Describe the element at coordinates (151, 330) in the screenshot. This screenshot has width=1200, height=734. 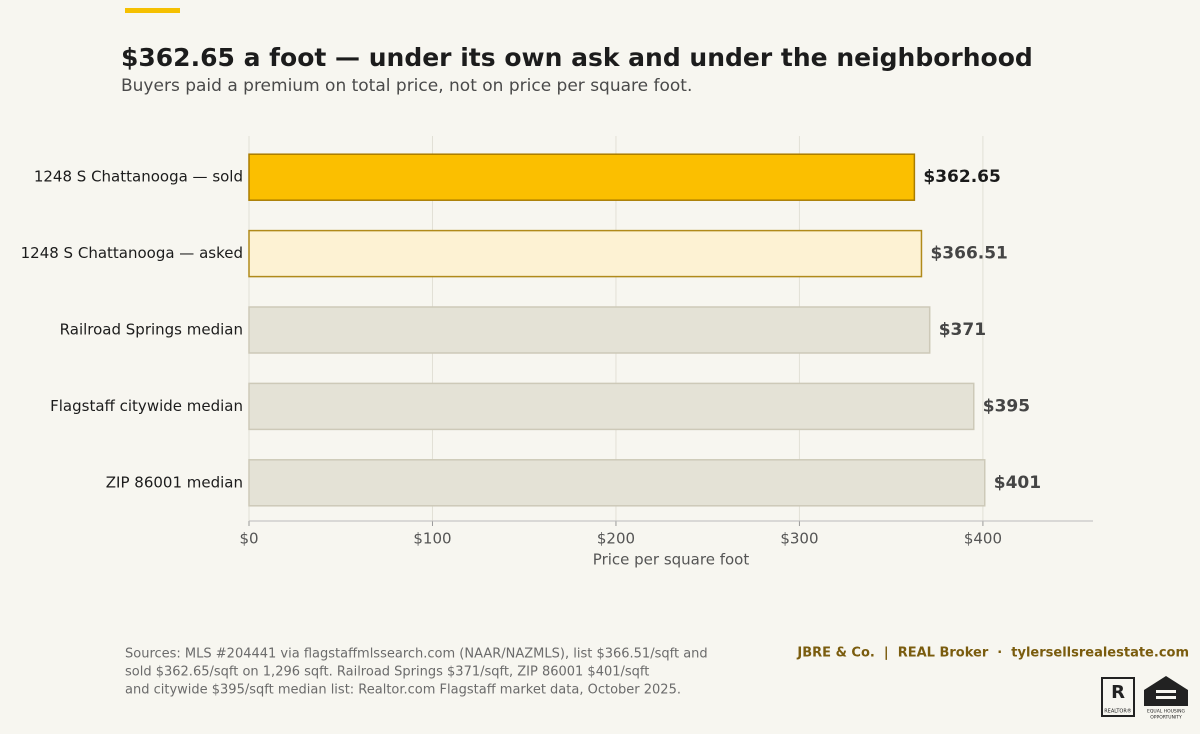
I see `y-tick-label: Railroad Springs median` at that location.